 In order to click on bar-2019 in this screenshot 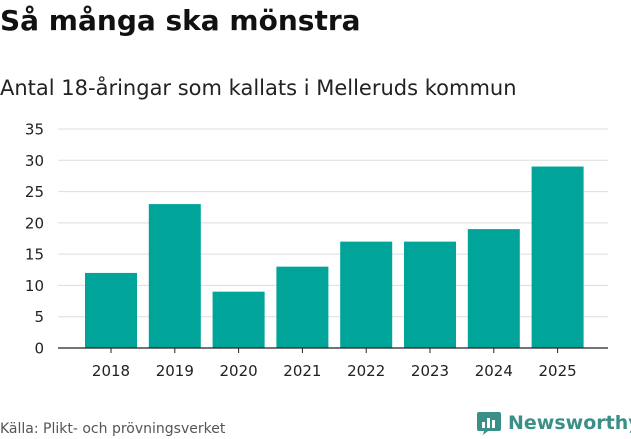, I will do `click(174, 276)`.